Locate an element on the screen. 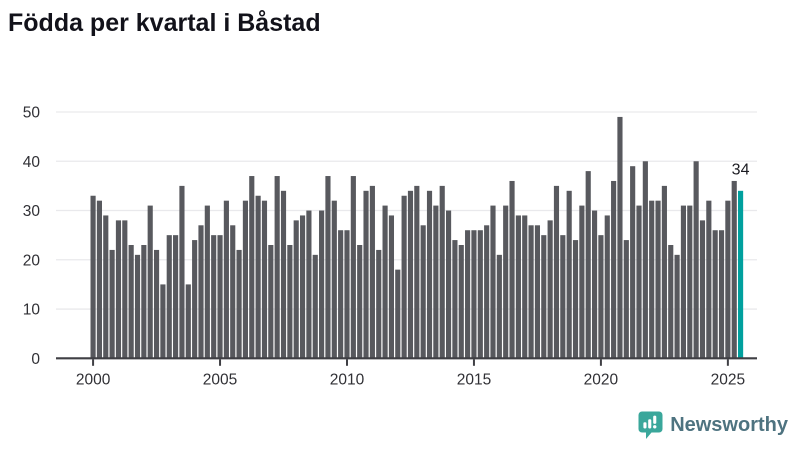  logo-bar-tall is located at coordinates (650, 424).